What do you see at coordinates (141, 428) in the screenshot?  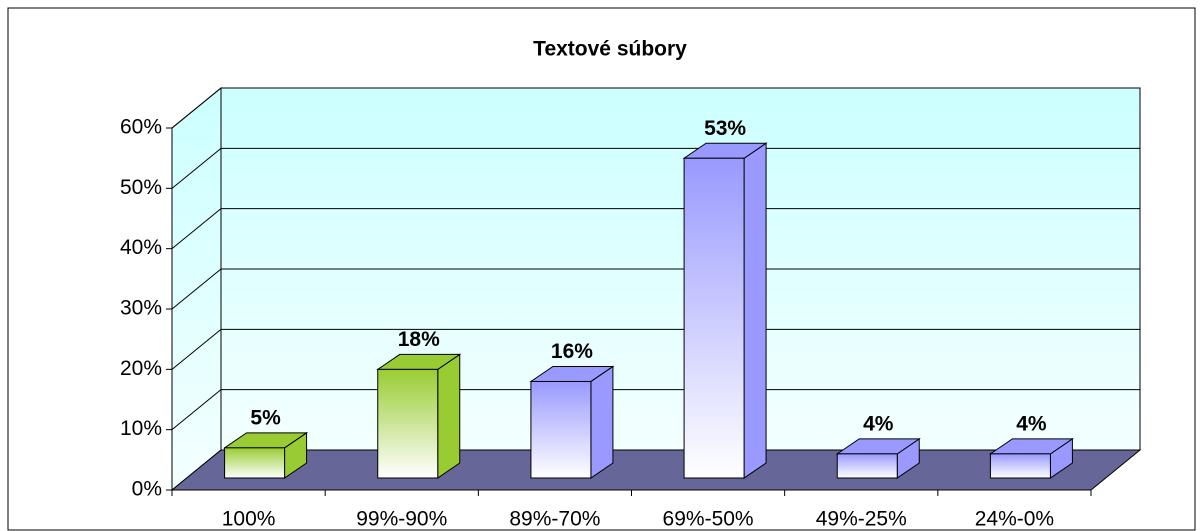 I see `y-tick-label: 10%` at bounding box center [141, 428].